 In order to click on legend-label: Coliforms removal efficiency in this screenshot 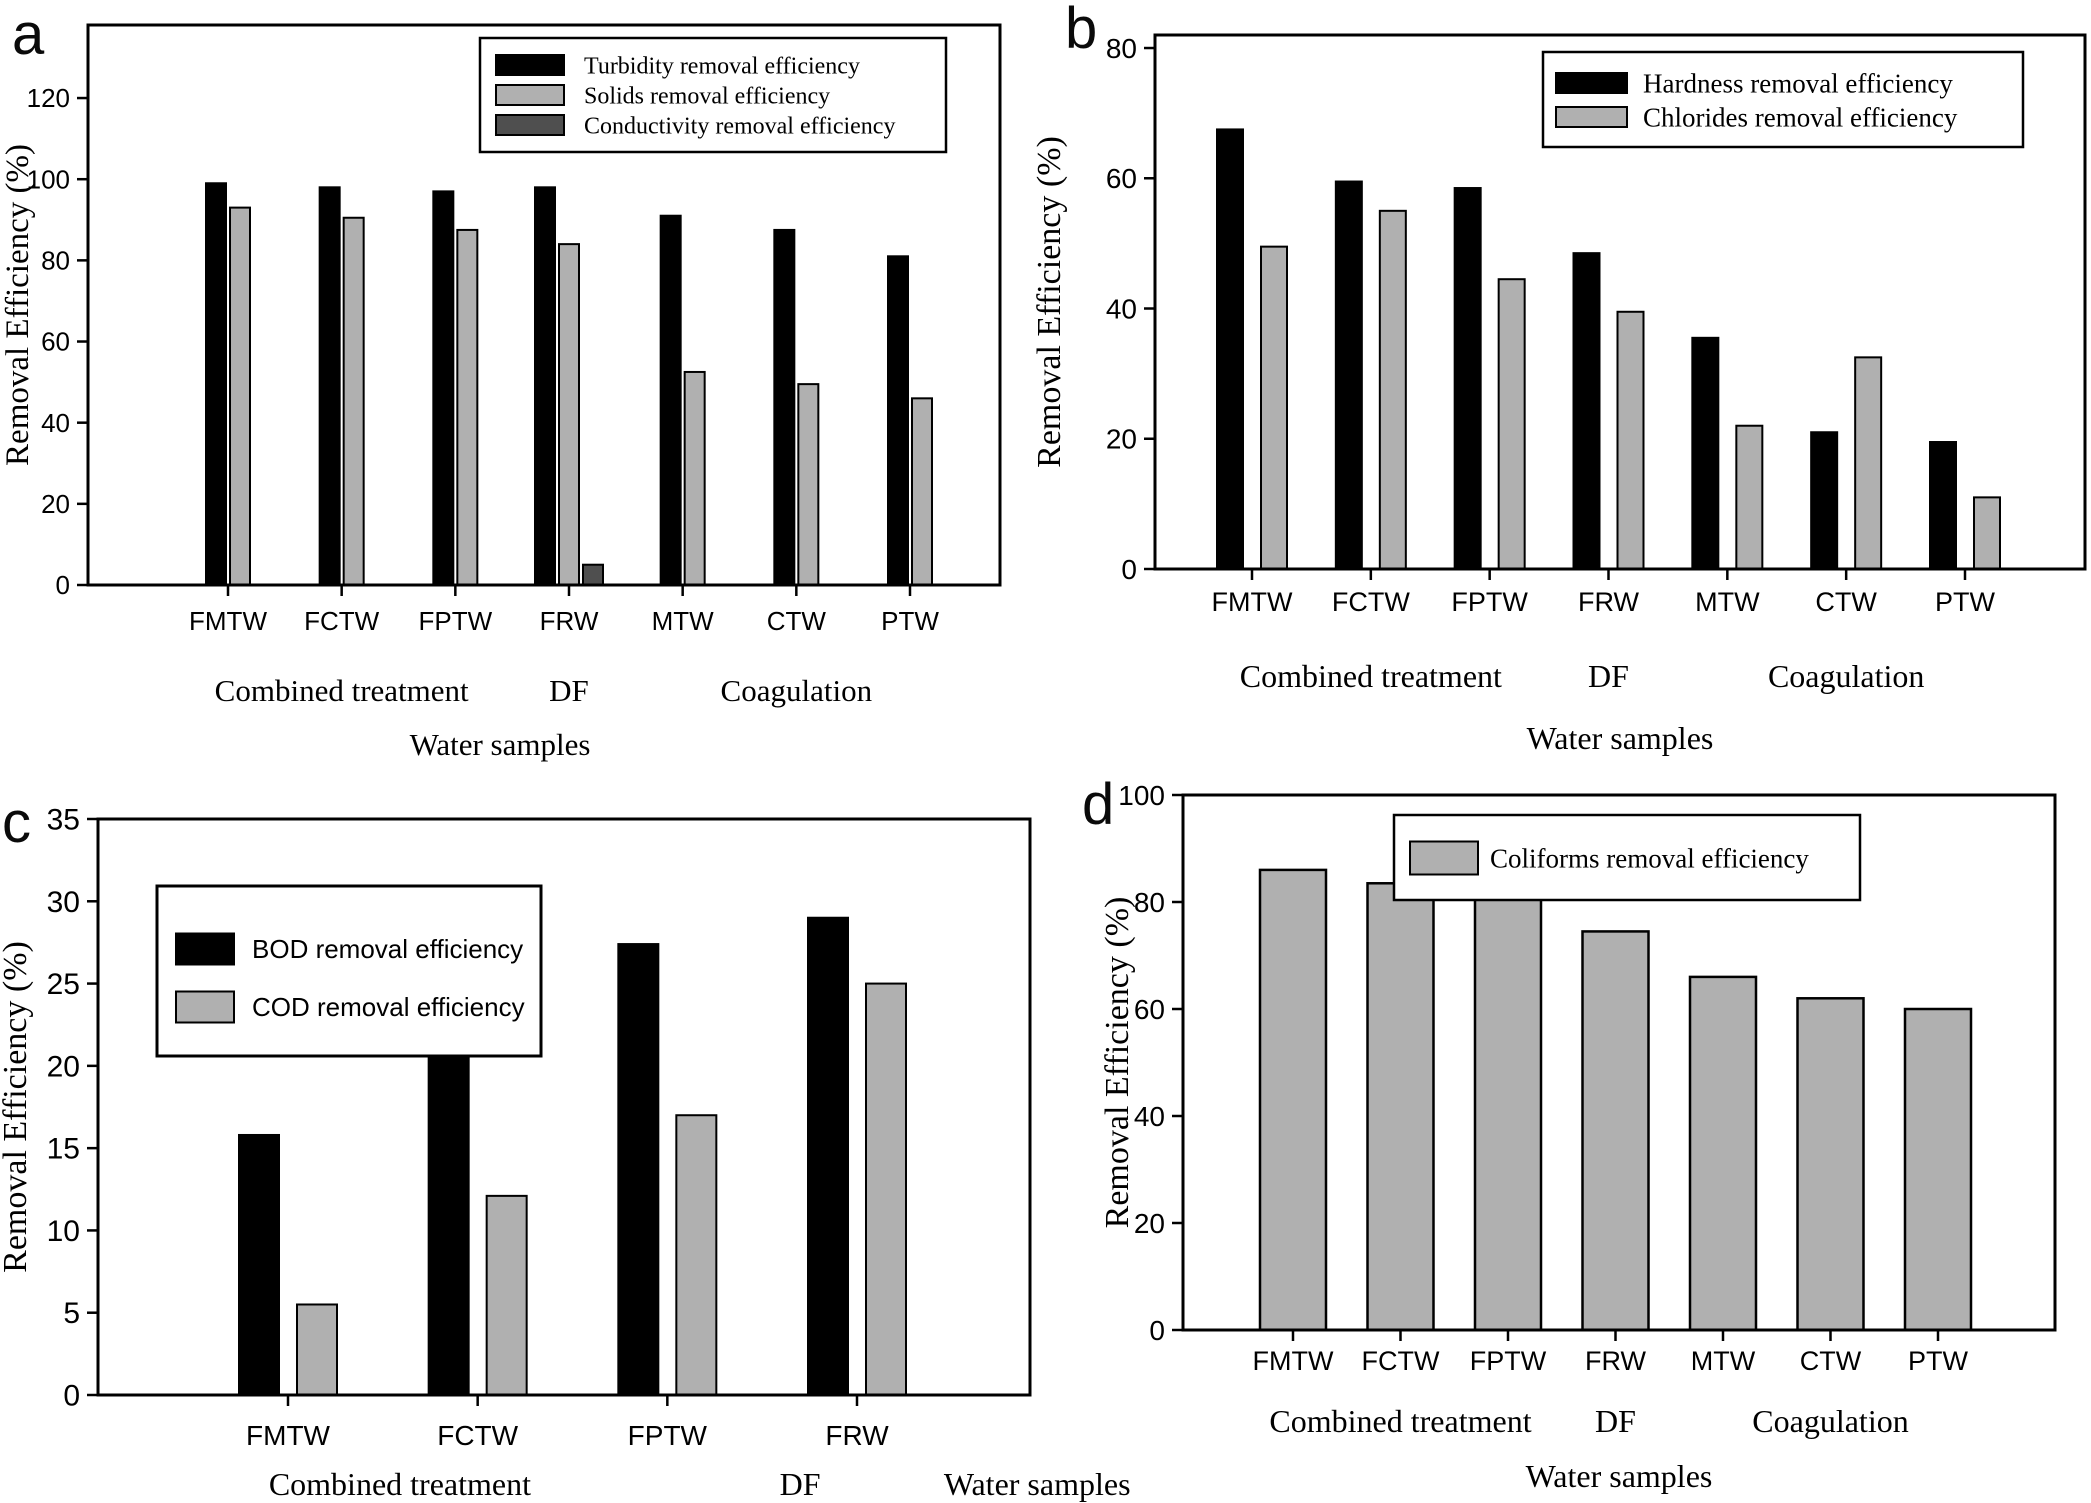, I will do `click(1649, 858)`.